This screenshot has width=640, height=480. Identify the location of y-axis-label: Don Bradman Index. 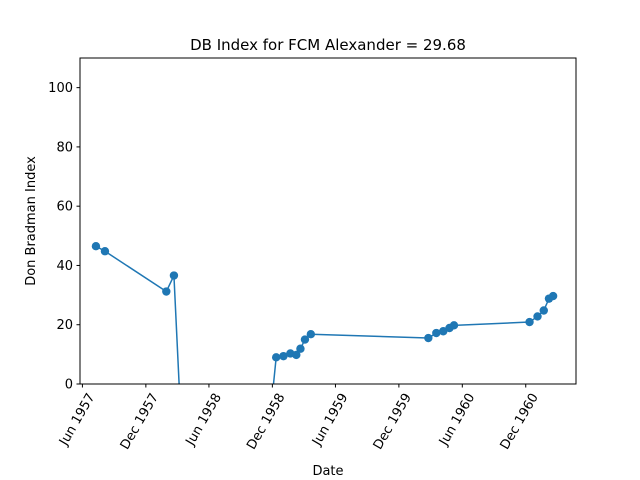
(31, 221).